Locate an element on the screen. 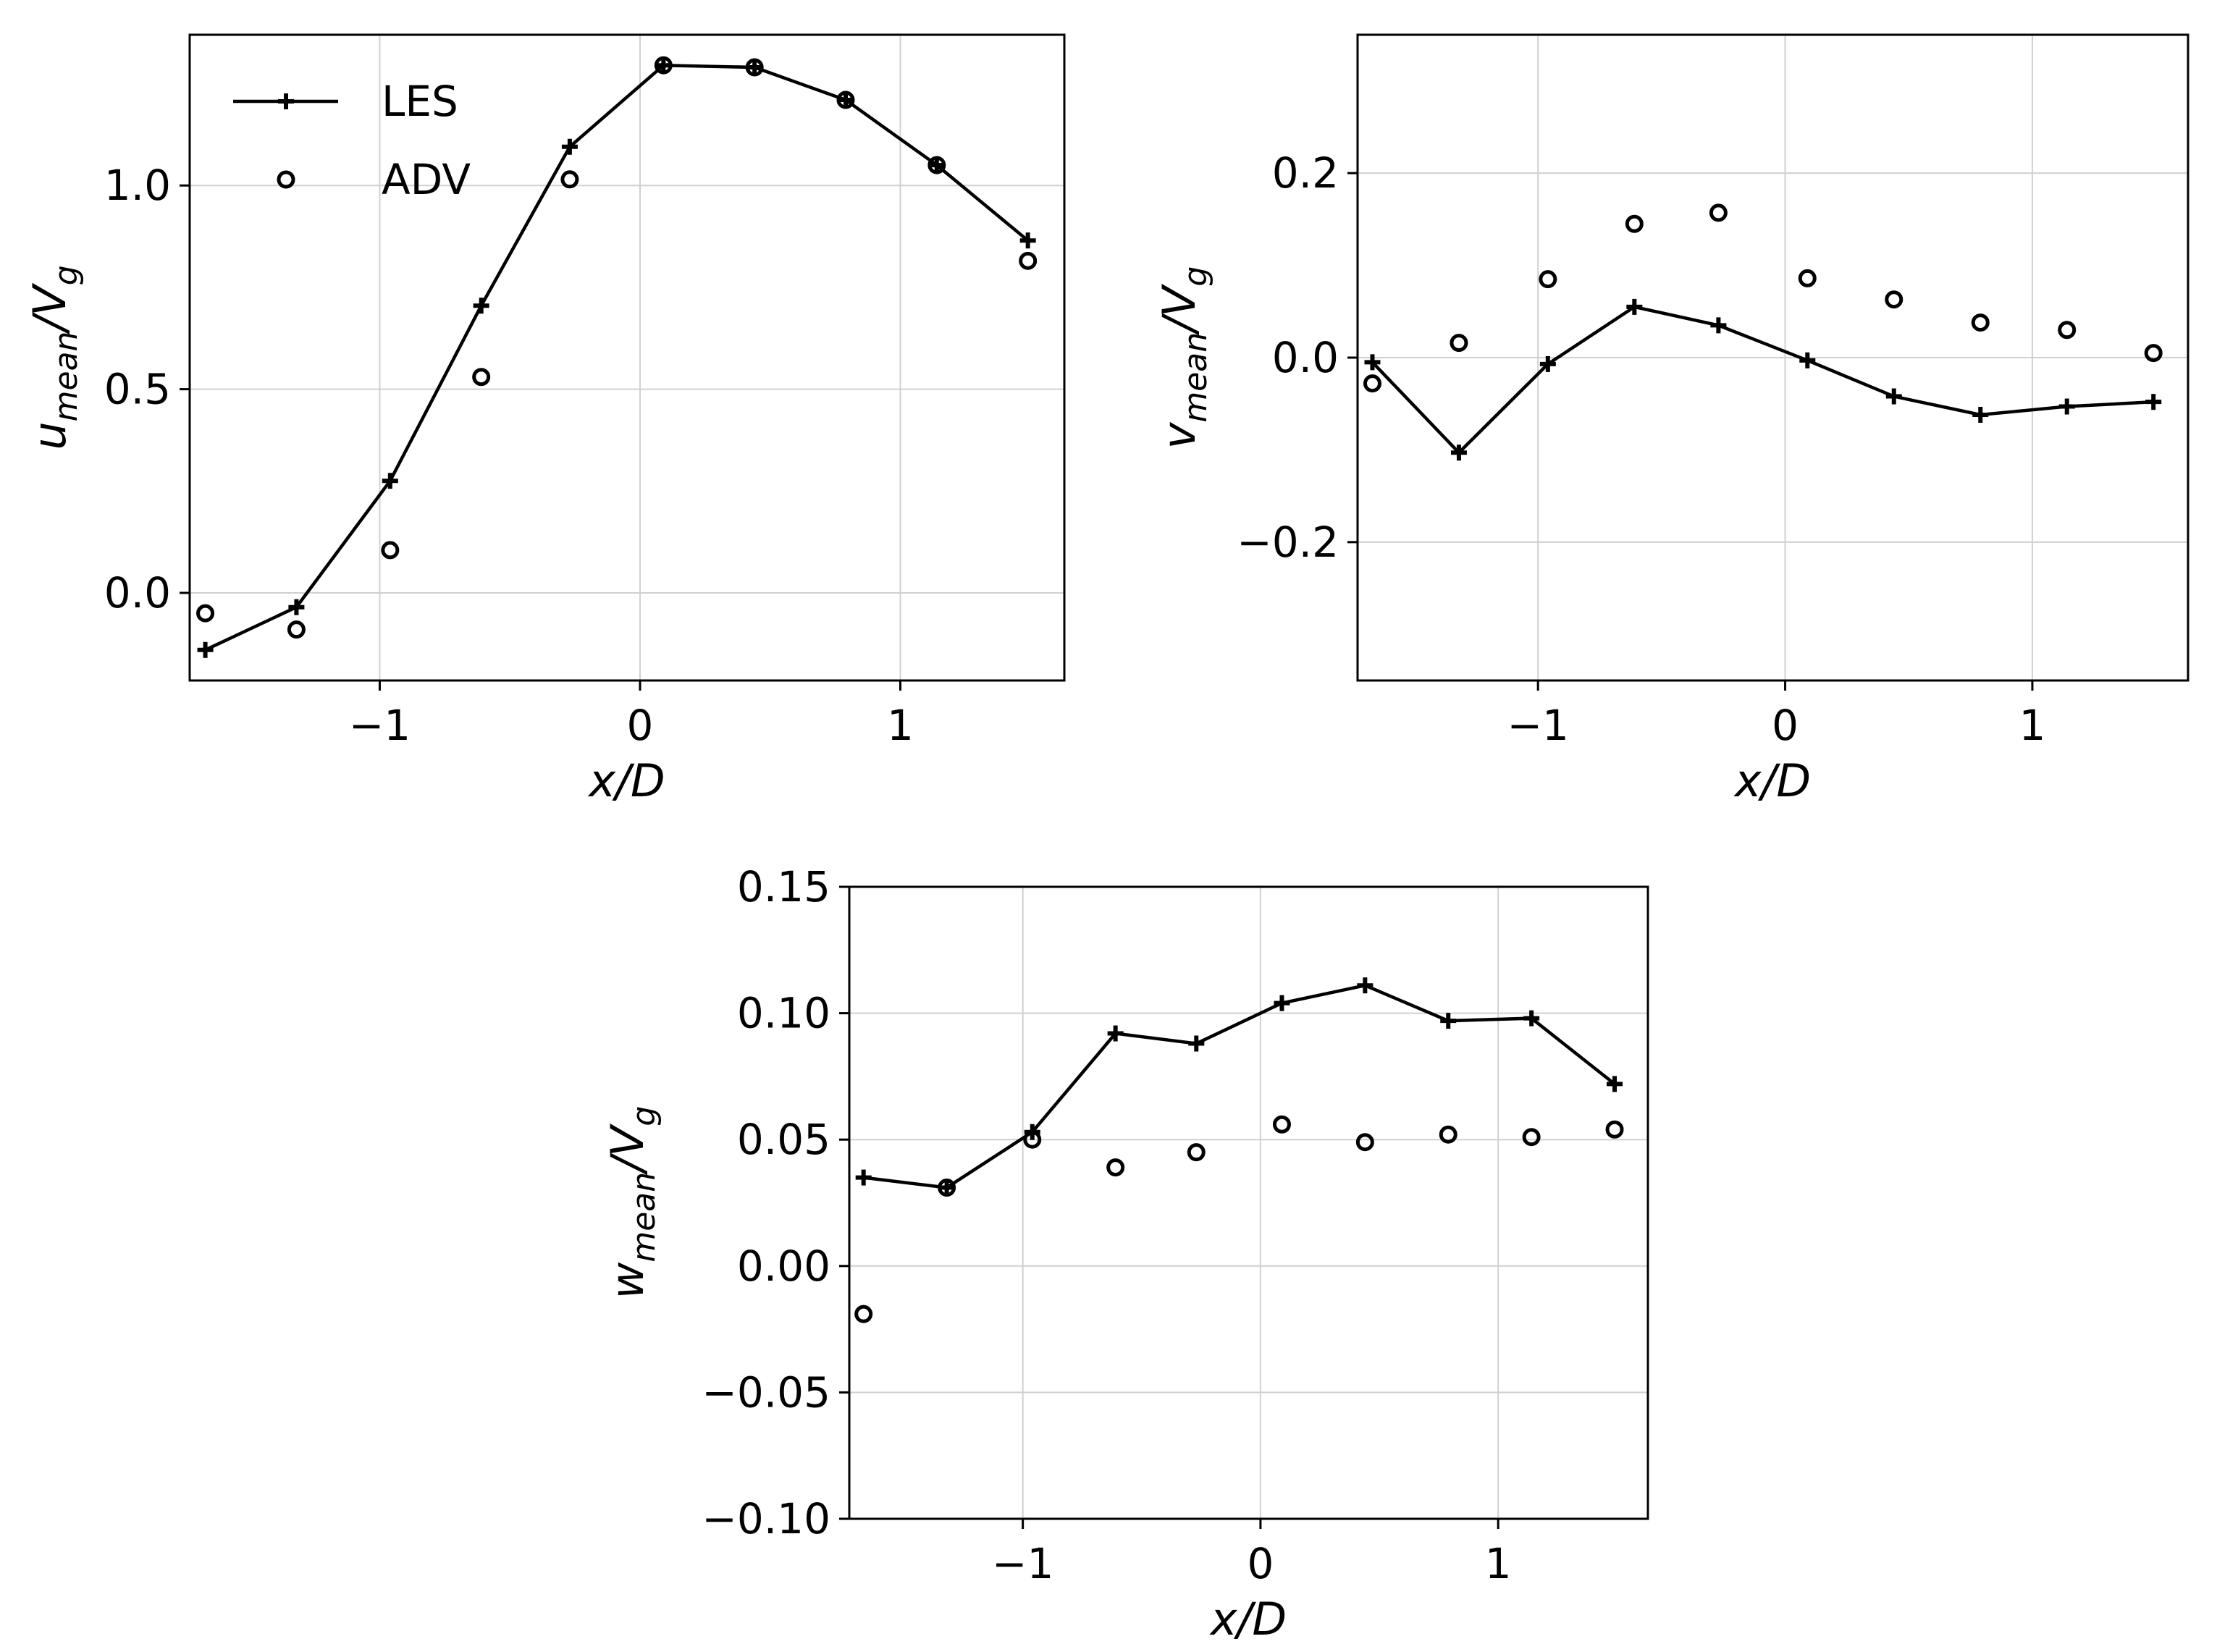  y-tick-label: 0.05 is located at coordinates (783, 1139).